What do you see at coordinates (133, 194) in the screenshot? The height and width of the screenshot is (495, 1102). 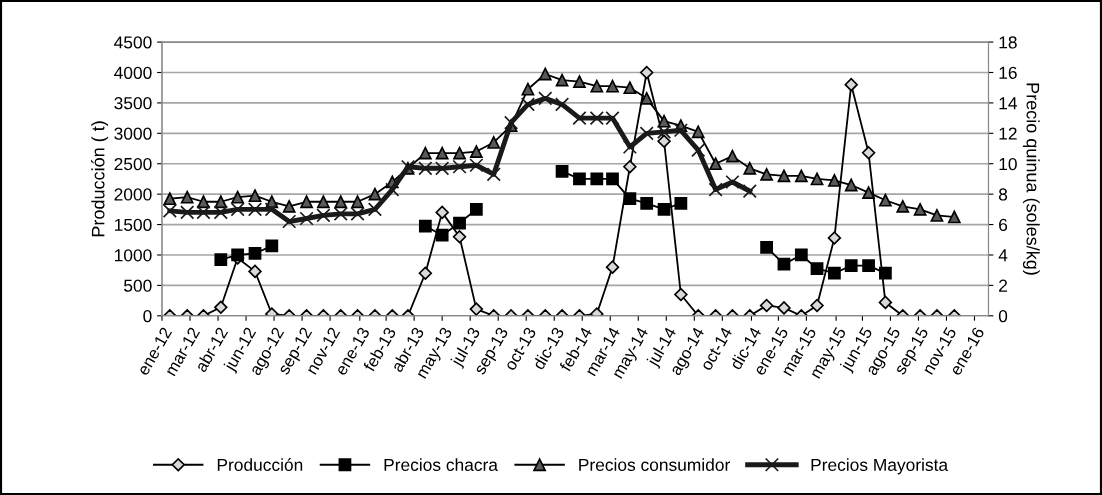 I see `y-tick-label: 2000` at bounding box center [133, 194].